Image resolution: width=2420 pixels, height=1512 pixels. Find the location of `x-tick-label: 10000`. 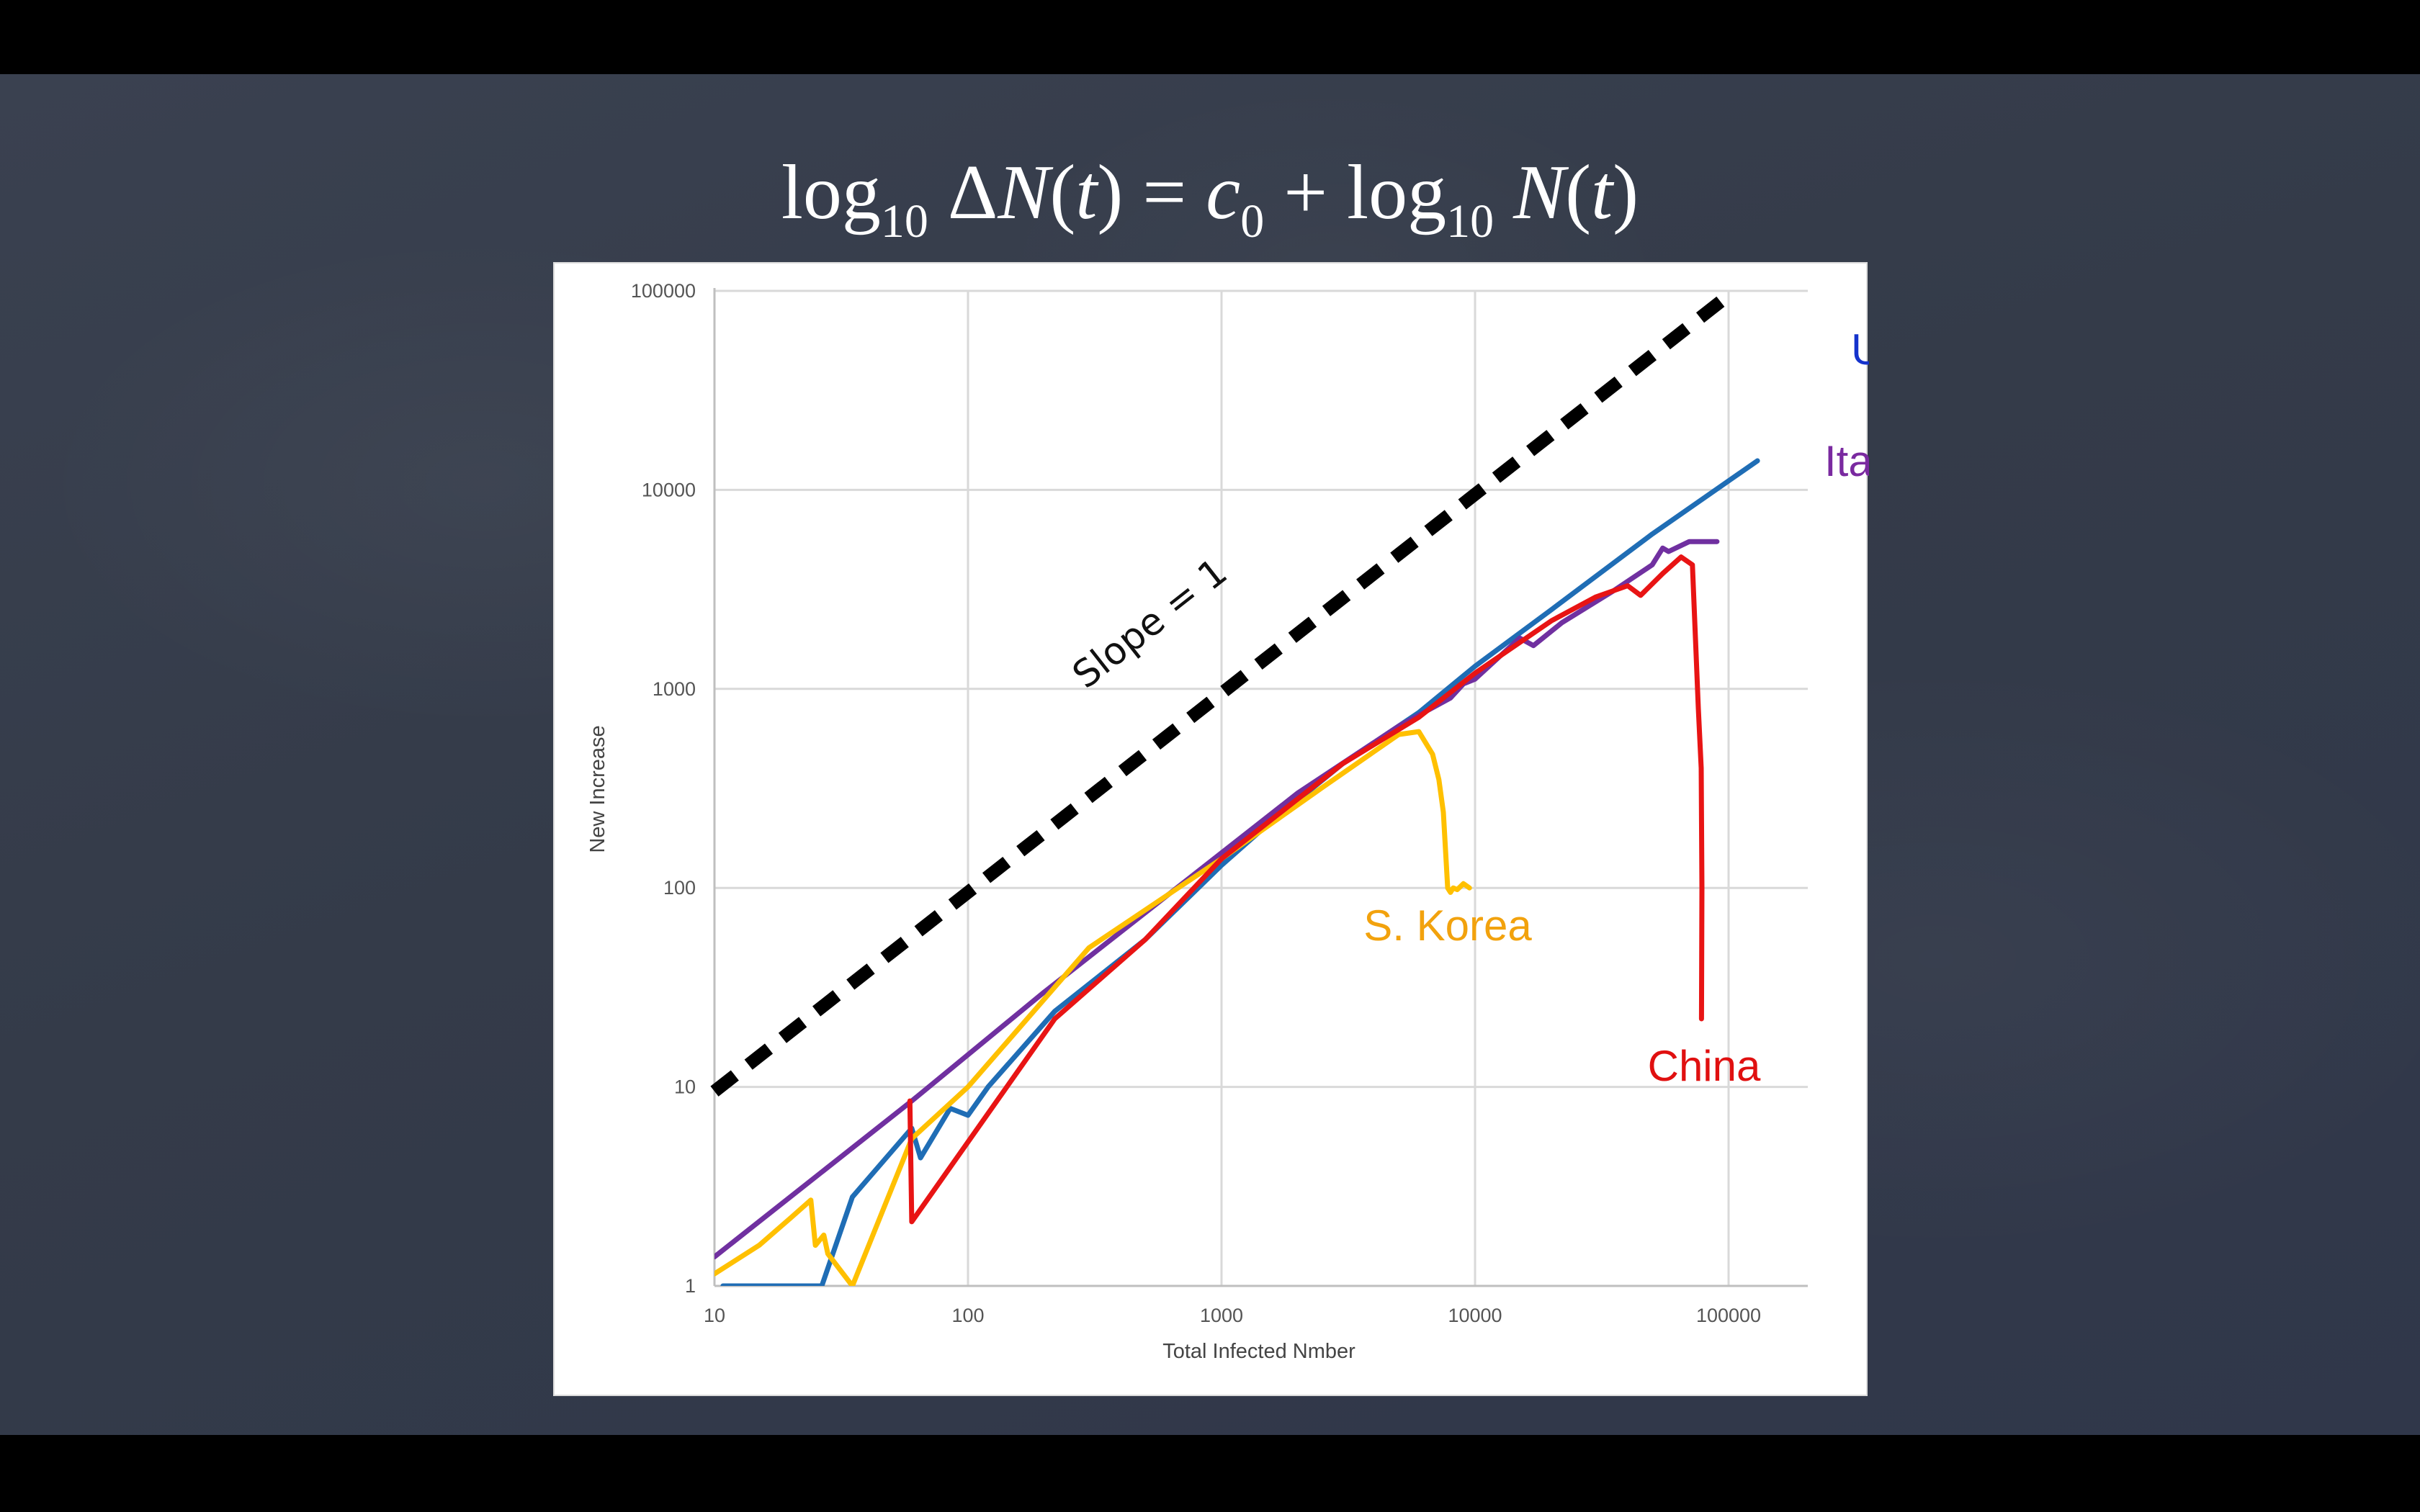

x-tick-label: 10000 is located at coordinates (1475, 1315).